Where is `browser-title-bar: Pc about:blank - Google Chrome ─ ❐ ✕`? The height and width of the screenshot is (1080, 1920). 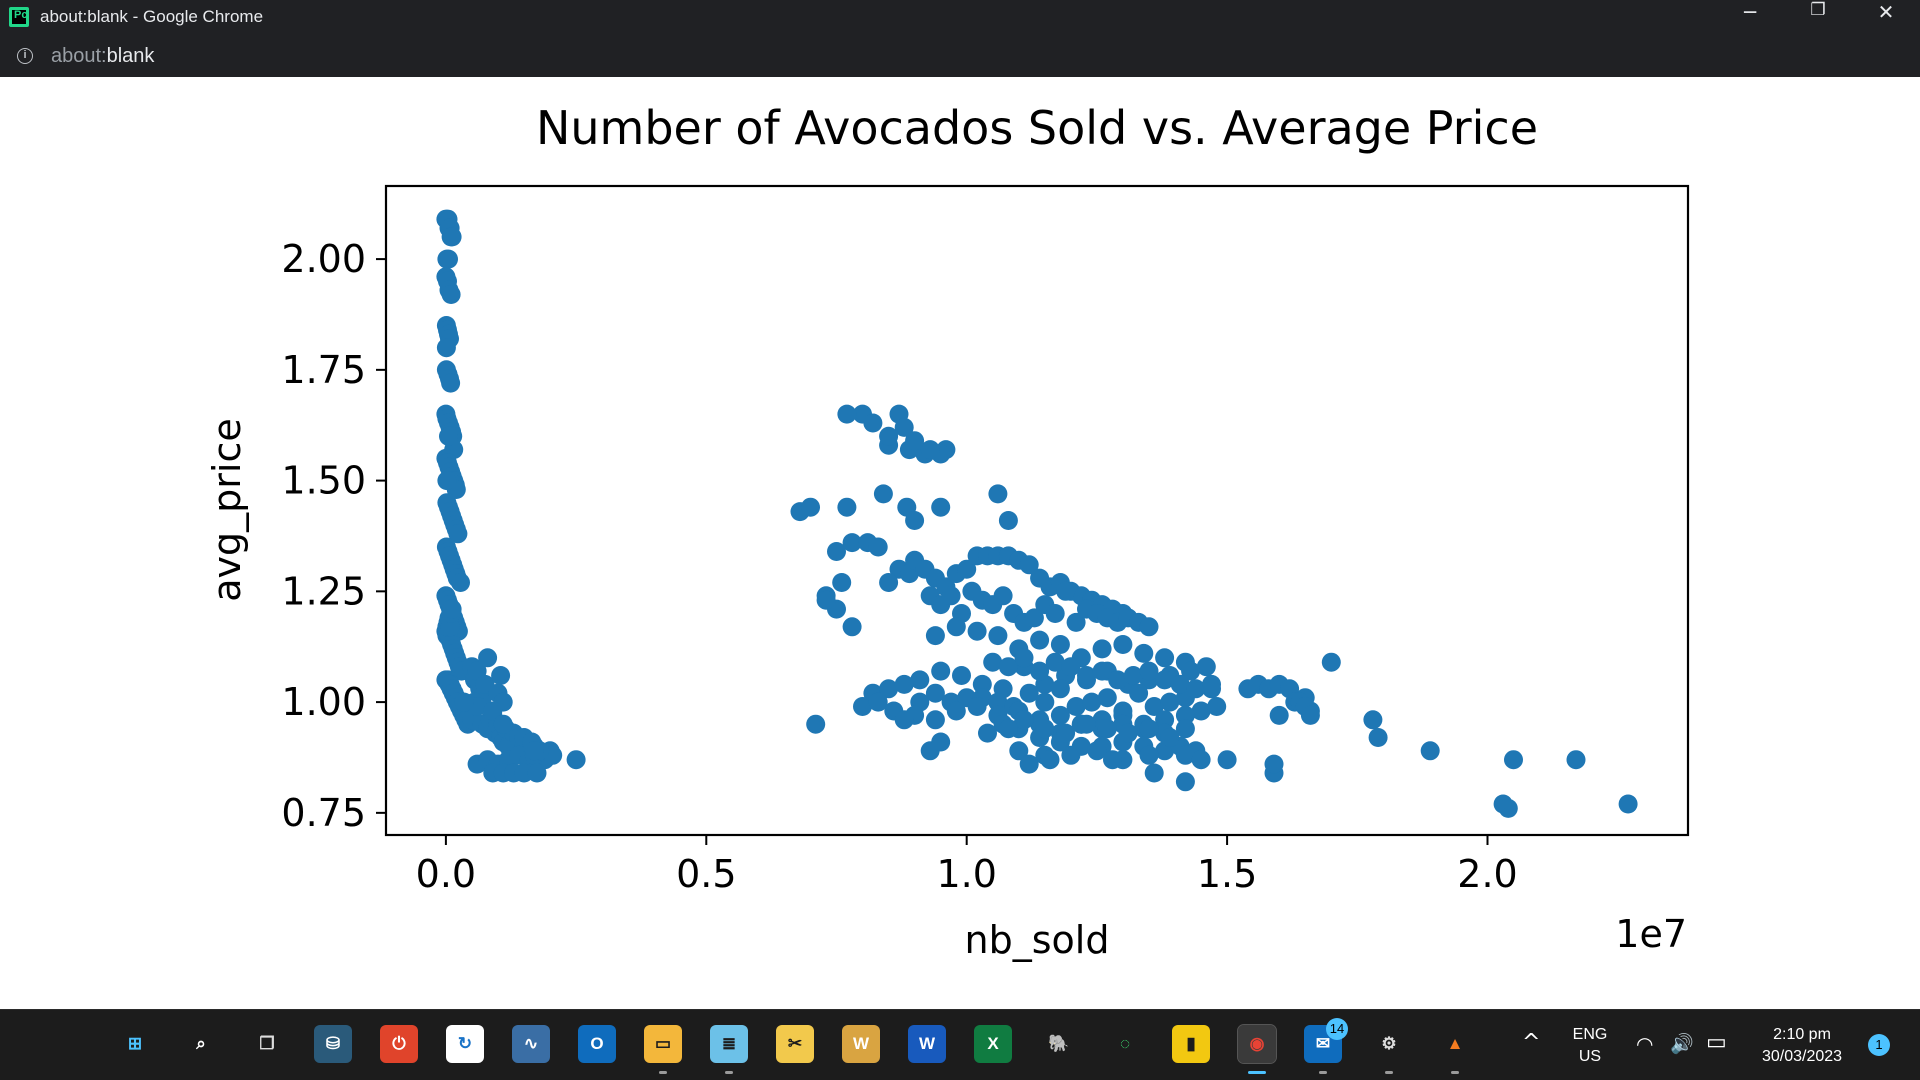
browser-title-bar: Pc about:blank - Google Chrome ─ ❐ ✕ is located at coordinates (960, 17).